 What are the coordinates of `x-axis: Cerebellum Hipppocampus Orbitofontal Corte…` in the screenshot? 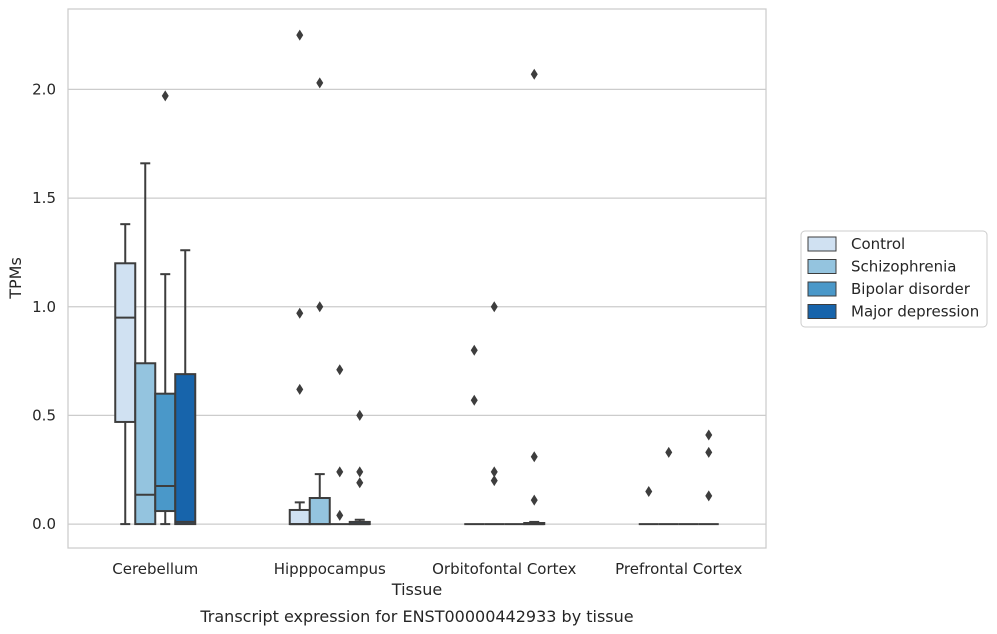 It's located at (427, 569).